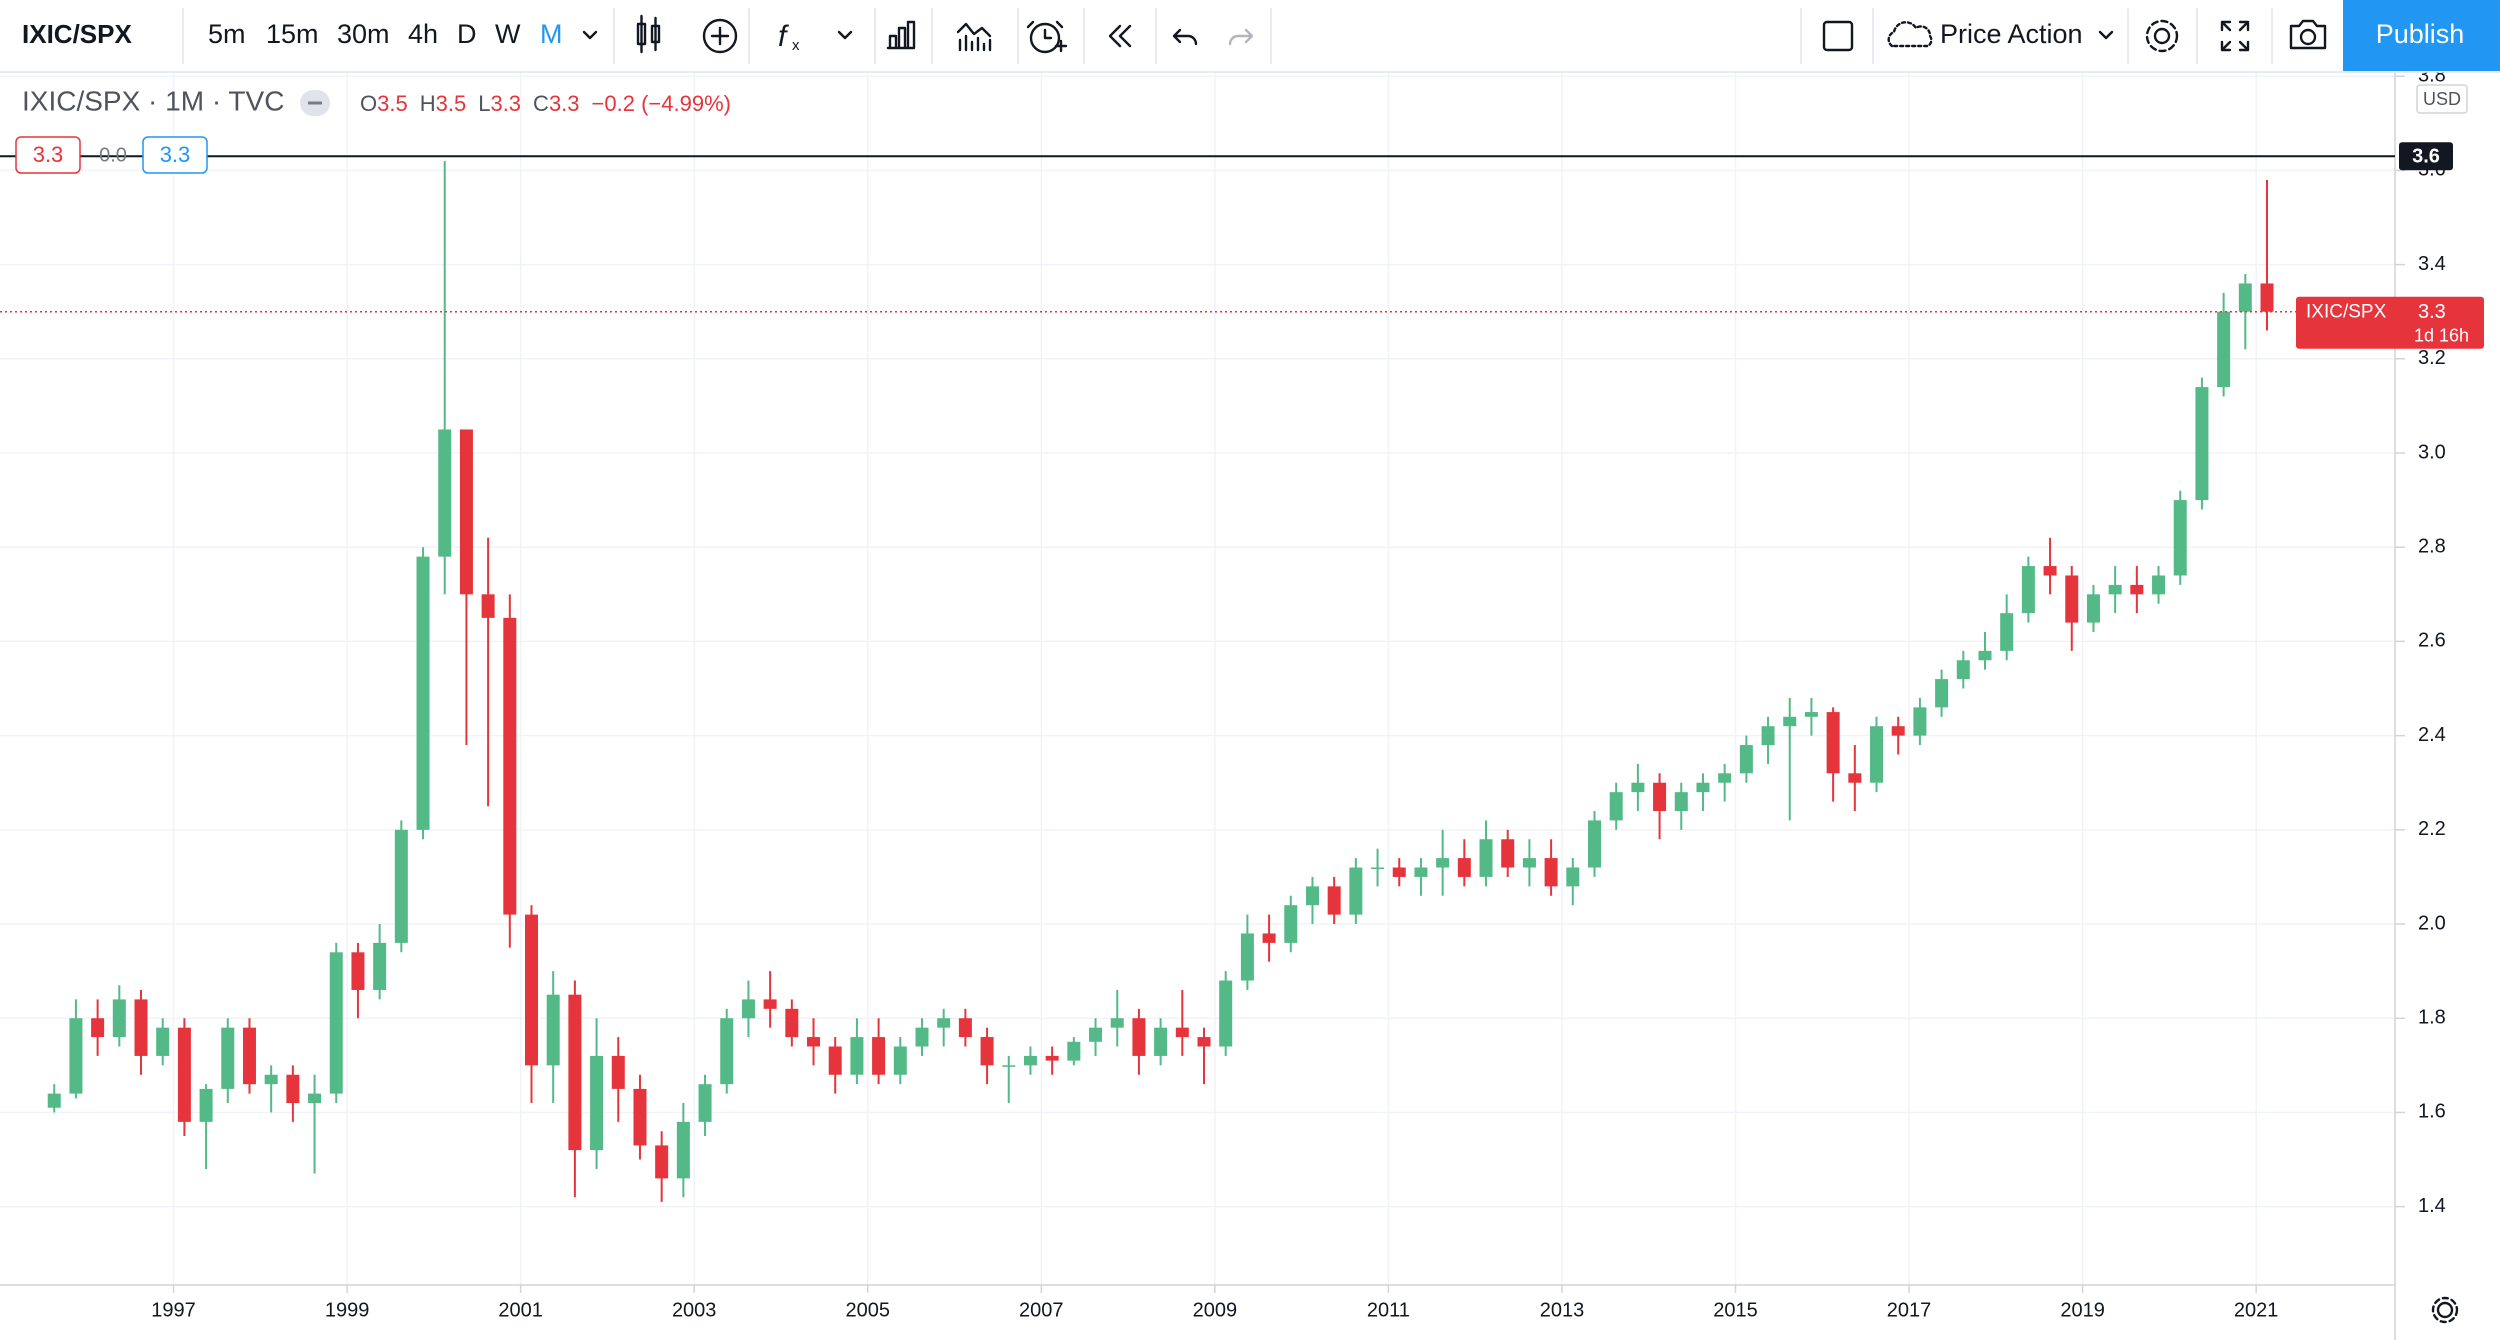 This screenshot has width=2500, height=1340. Describe the element at coordinates (2346, 312) in the screenshot. I see `price-label-name: IXIC/SPX` at that location.